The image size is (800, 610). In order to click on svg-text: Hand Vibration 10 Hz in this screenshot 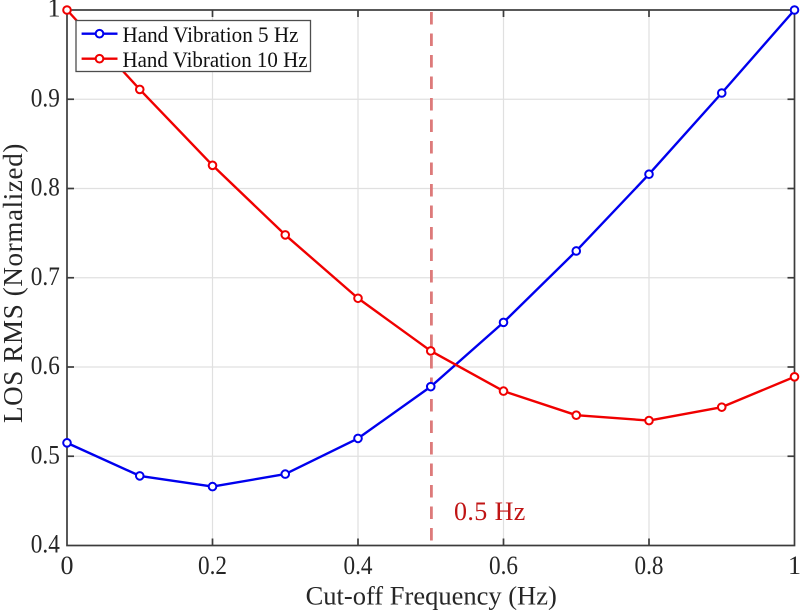, I will do `click(215, 59)`.